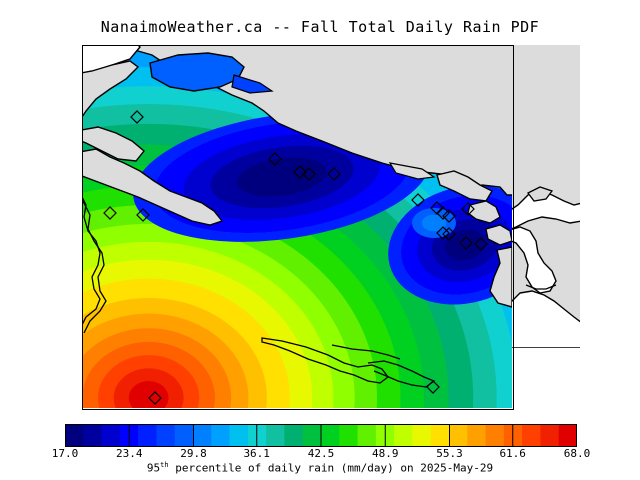 This screenshot has width=640, height=480. I want to click on colorbar-tick-label: 17.0, so click(65, 453).